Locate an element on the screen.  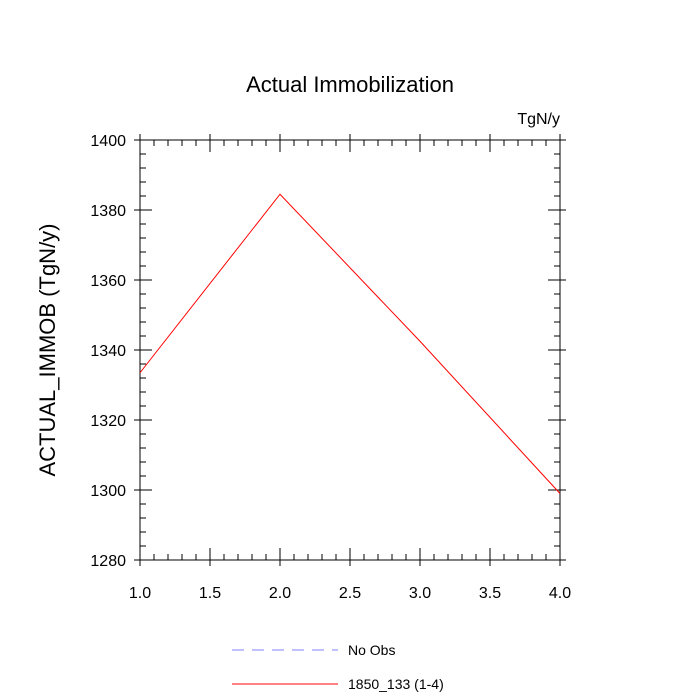
x-tick-label: 3.5 is located at coordinates (490, 593).